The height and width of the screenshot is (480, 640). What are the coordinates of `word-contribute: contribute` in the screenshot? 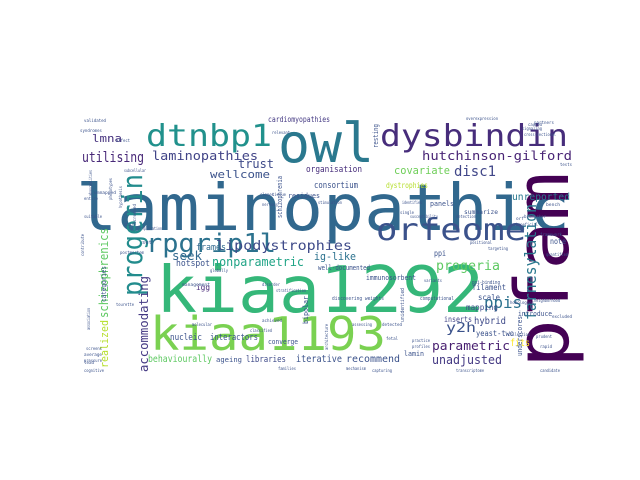 It's located at (82, 244).